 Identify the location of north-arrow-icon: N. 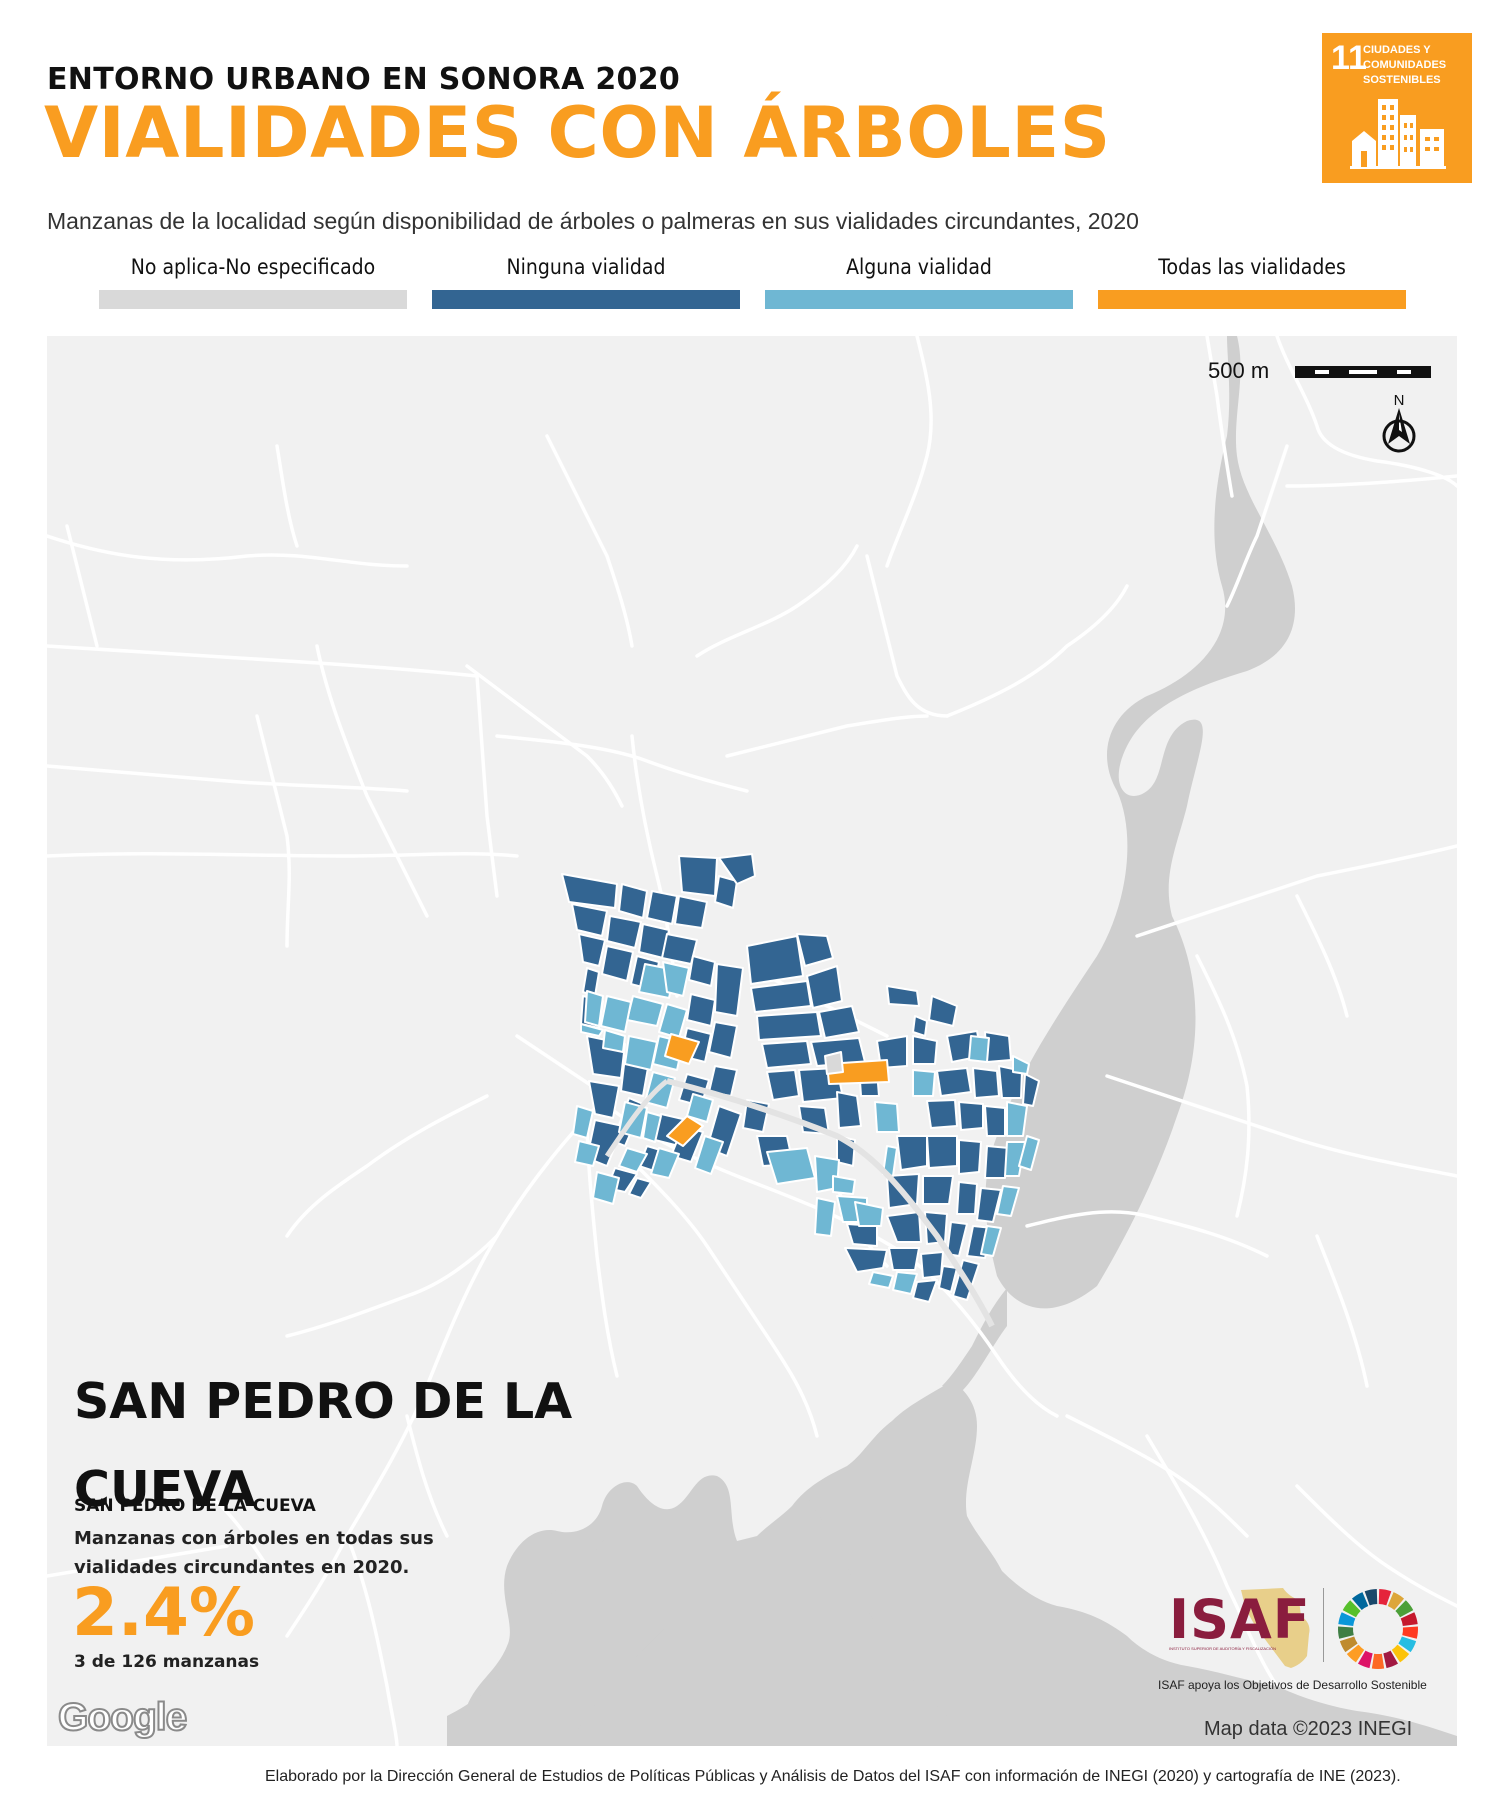
(1399, 422).